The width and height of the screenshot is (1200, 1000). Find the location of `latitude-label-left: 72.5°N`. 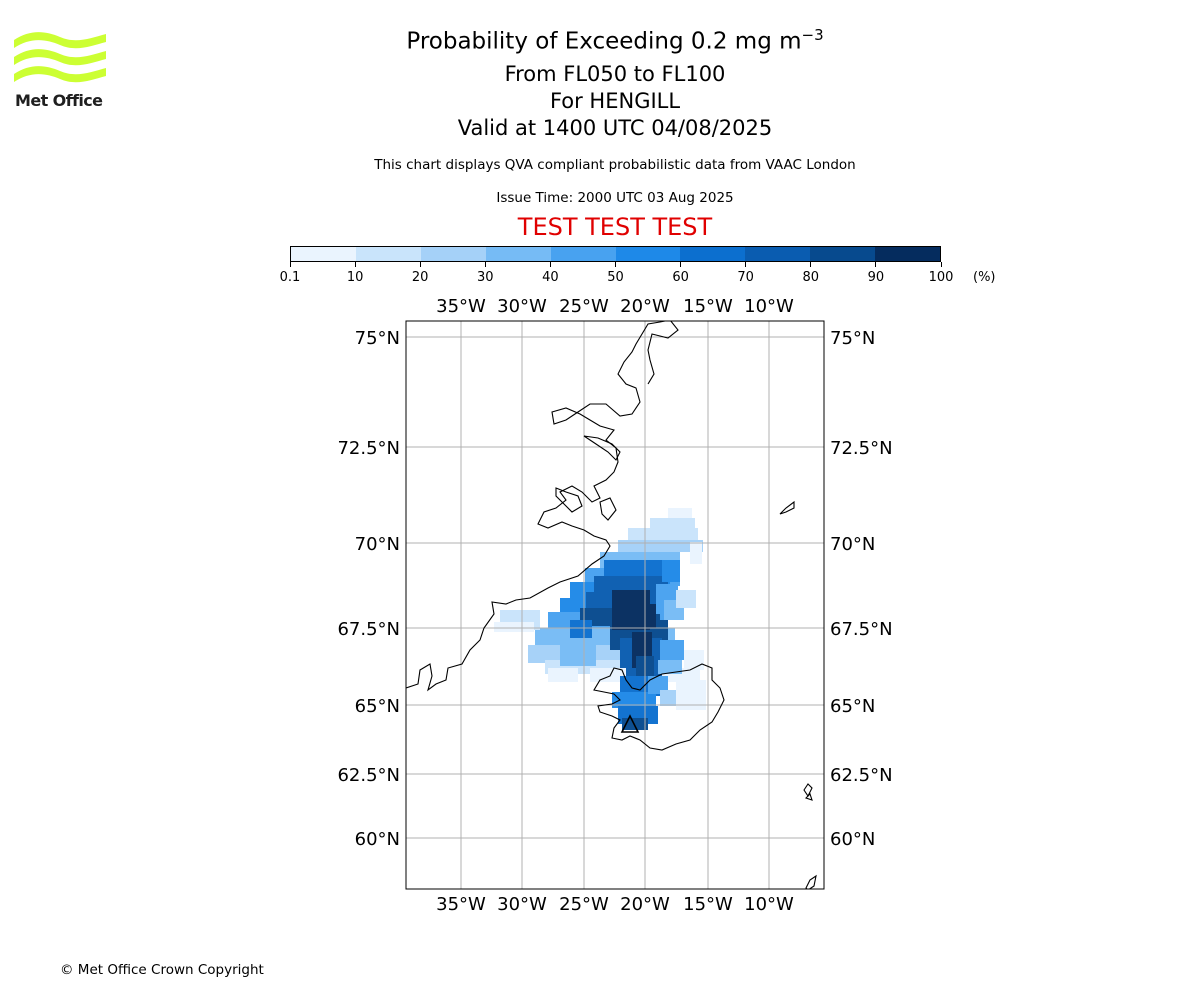

latitude-label-left: 72.5°N is located at coordinates (368, 448).